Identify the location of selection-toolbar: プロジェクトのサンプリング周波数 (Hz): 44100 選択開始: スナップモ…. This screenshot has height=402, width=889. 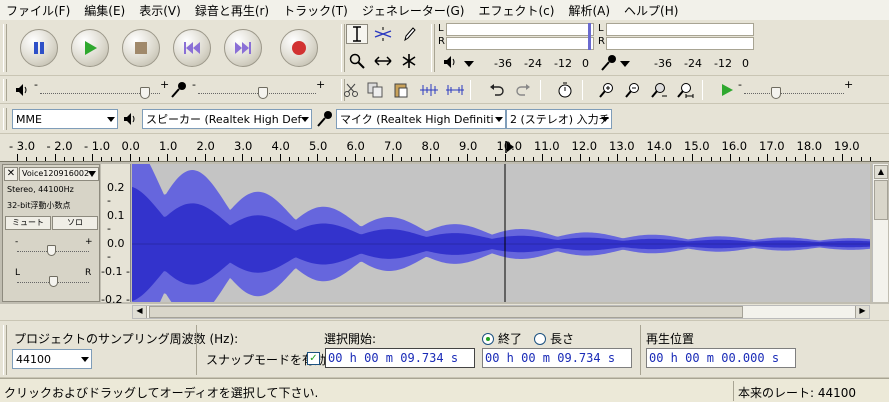
(444, 349).